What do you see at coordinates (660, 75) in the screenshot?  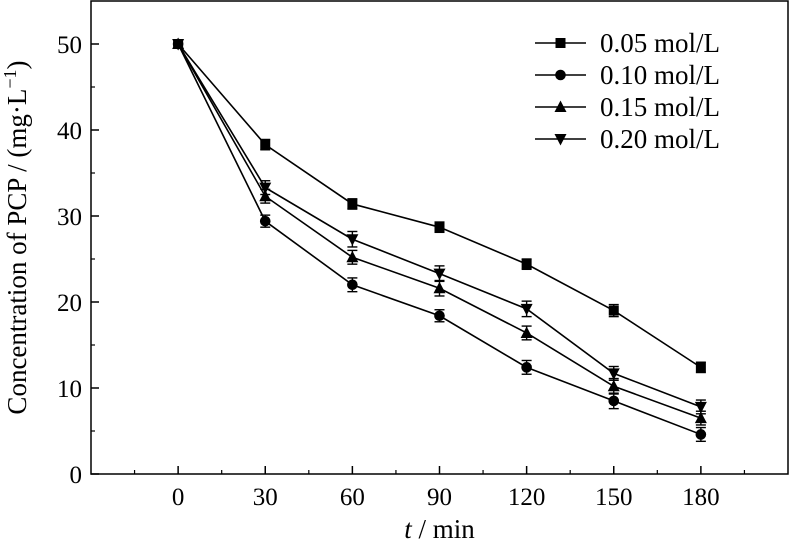 I see `legend-label: 0.10 mol/L` at bounding box center [660, 75].